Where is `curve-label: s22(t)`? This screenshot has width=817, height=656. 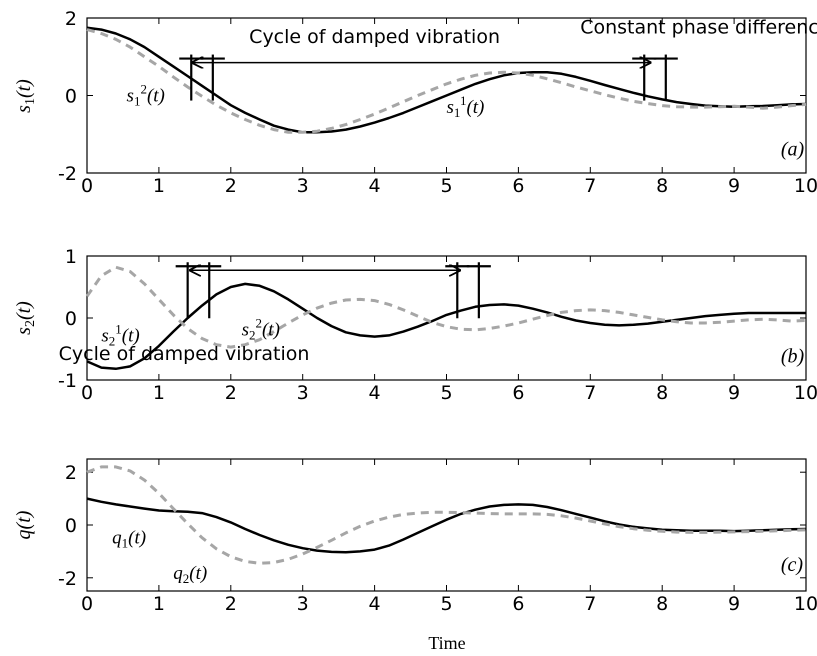
curve-label: s22(t) is located at coordinates (261, 328).